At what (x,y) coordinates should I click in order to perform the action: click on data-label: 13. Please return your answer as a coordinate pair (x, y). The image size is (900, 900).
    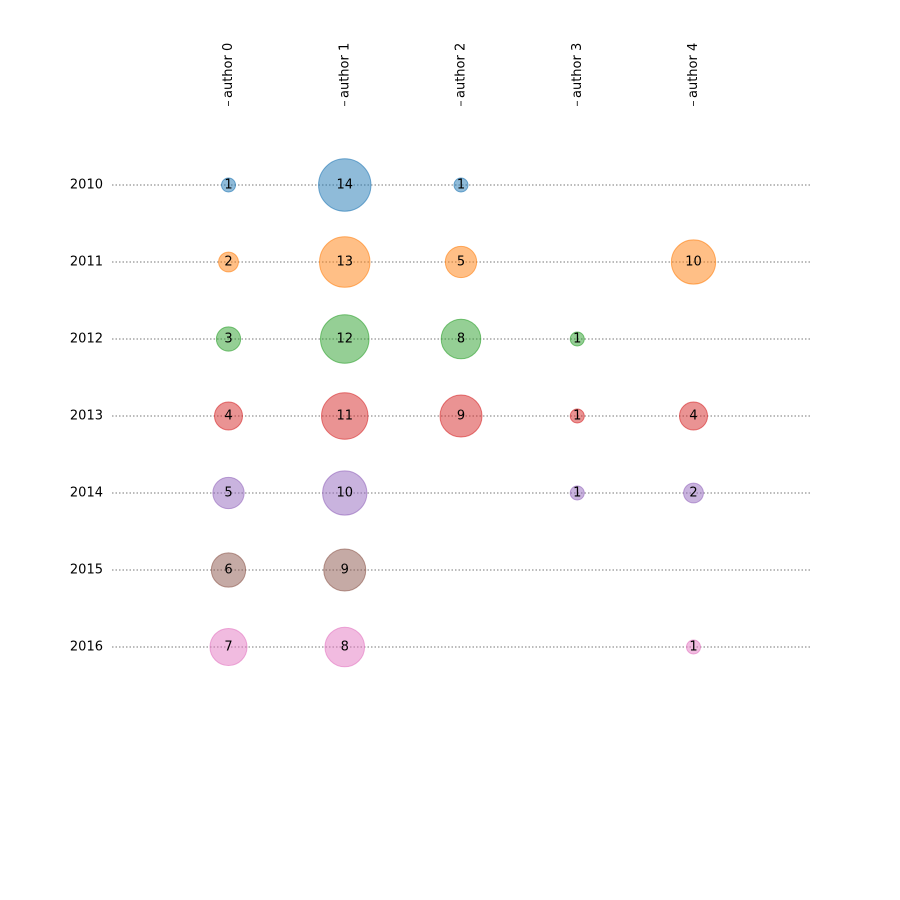
    Looking at the image, I should click on (344, 262).